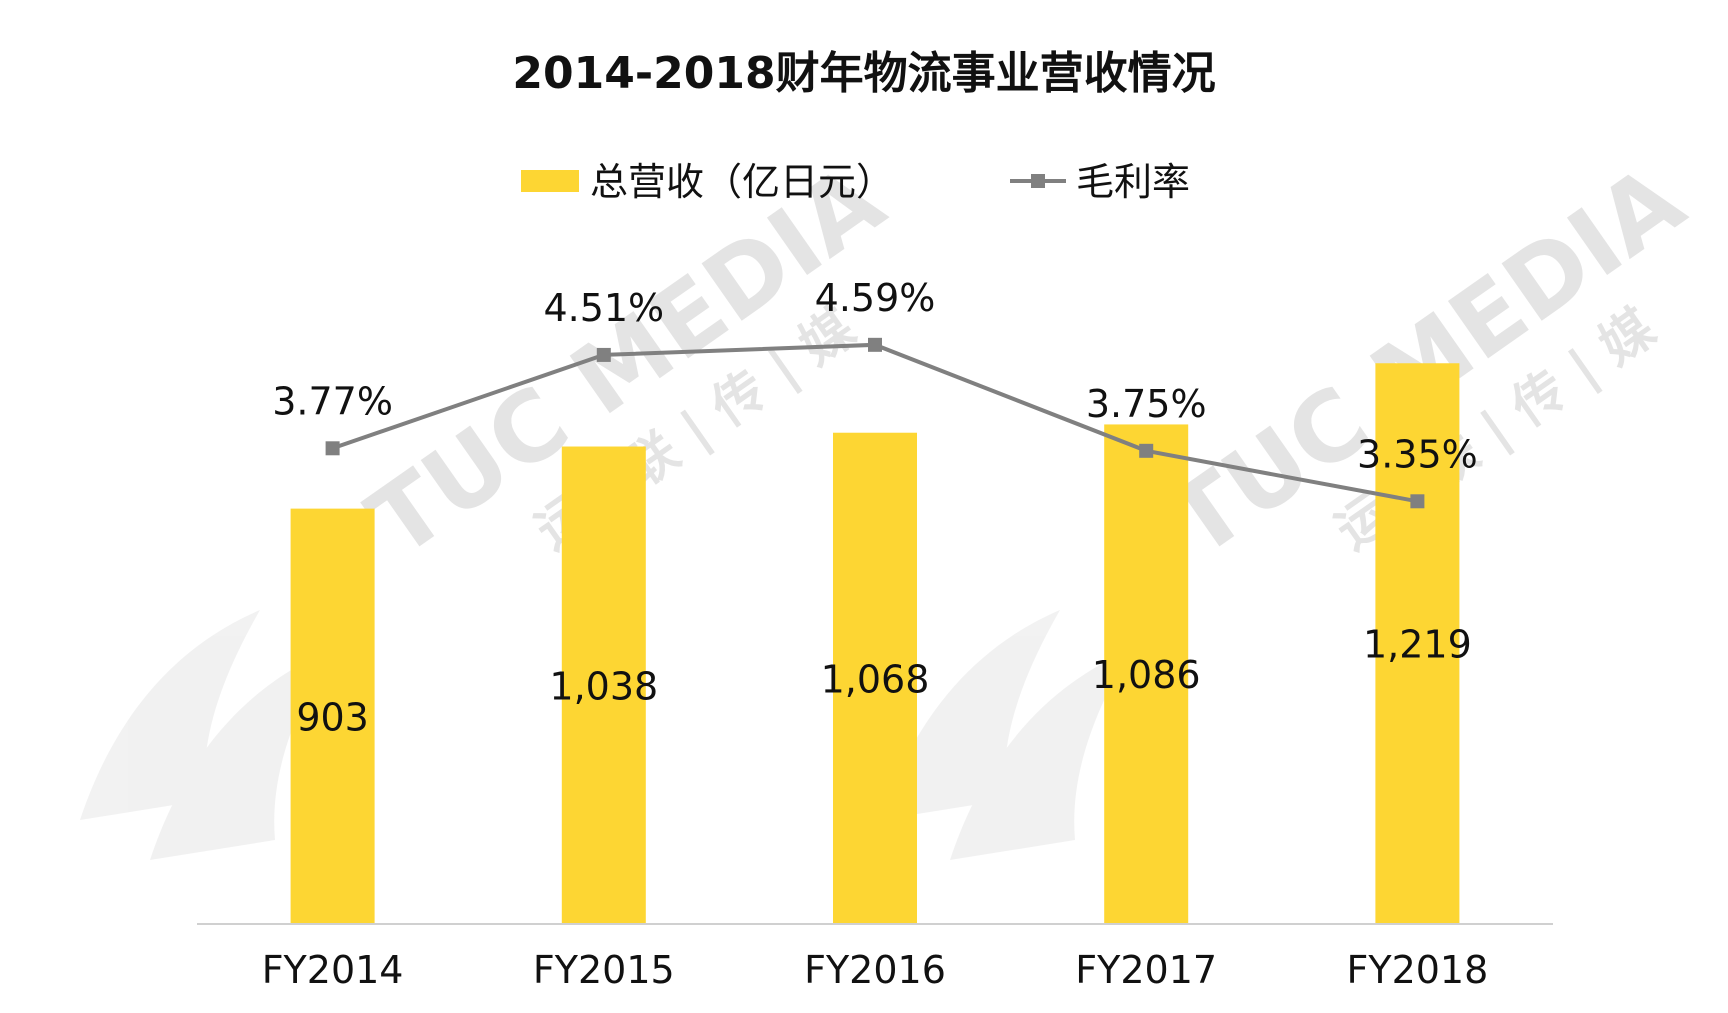 This screenshot has height=1013, width=1728. Describe the element at coordinates (1146, 404) in the screenshot. I see `margin-value-label: 3.75%` at that location.